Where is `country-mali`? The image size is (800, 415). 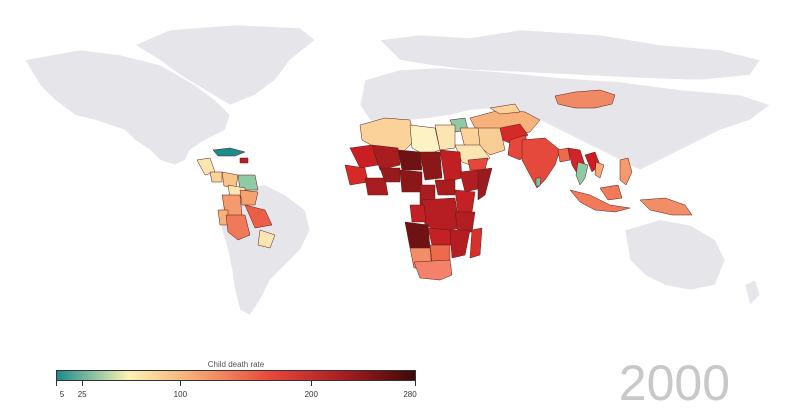
country-mali is located at coordinates (386, 157).